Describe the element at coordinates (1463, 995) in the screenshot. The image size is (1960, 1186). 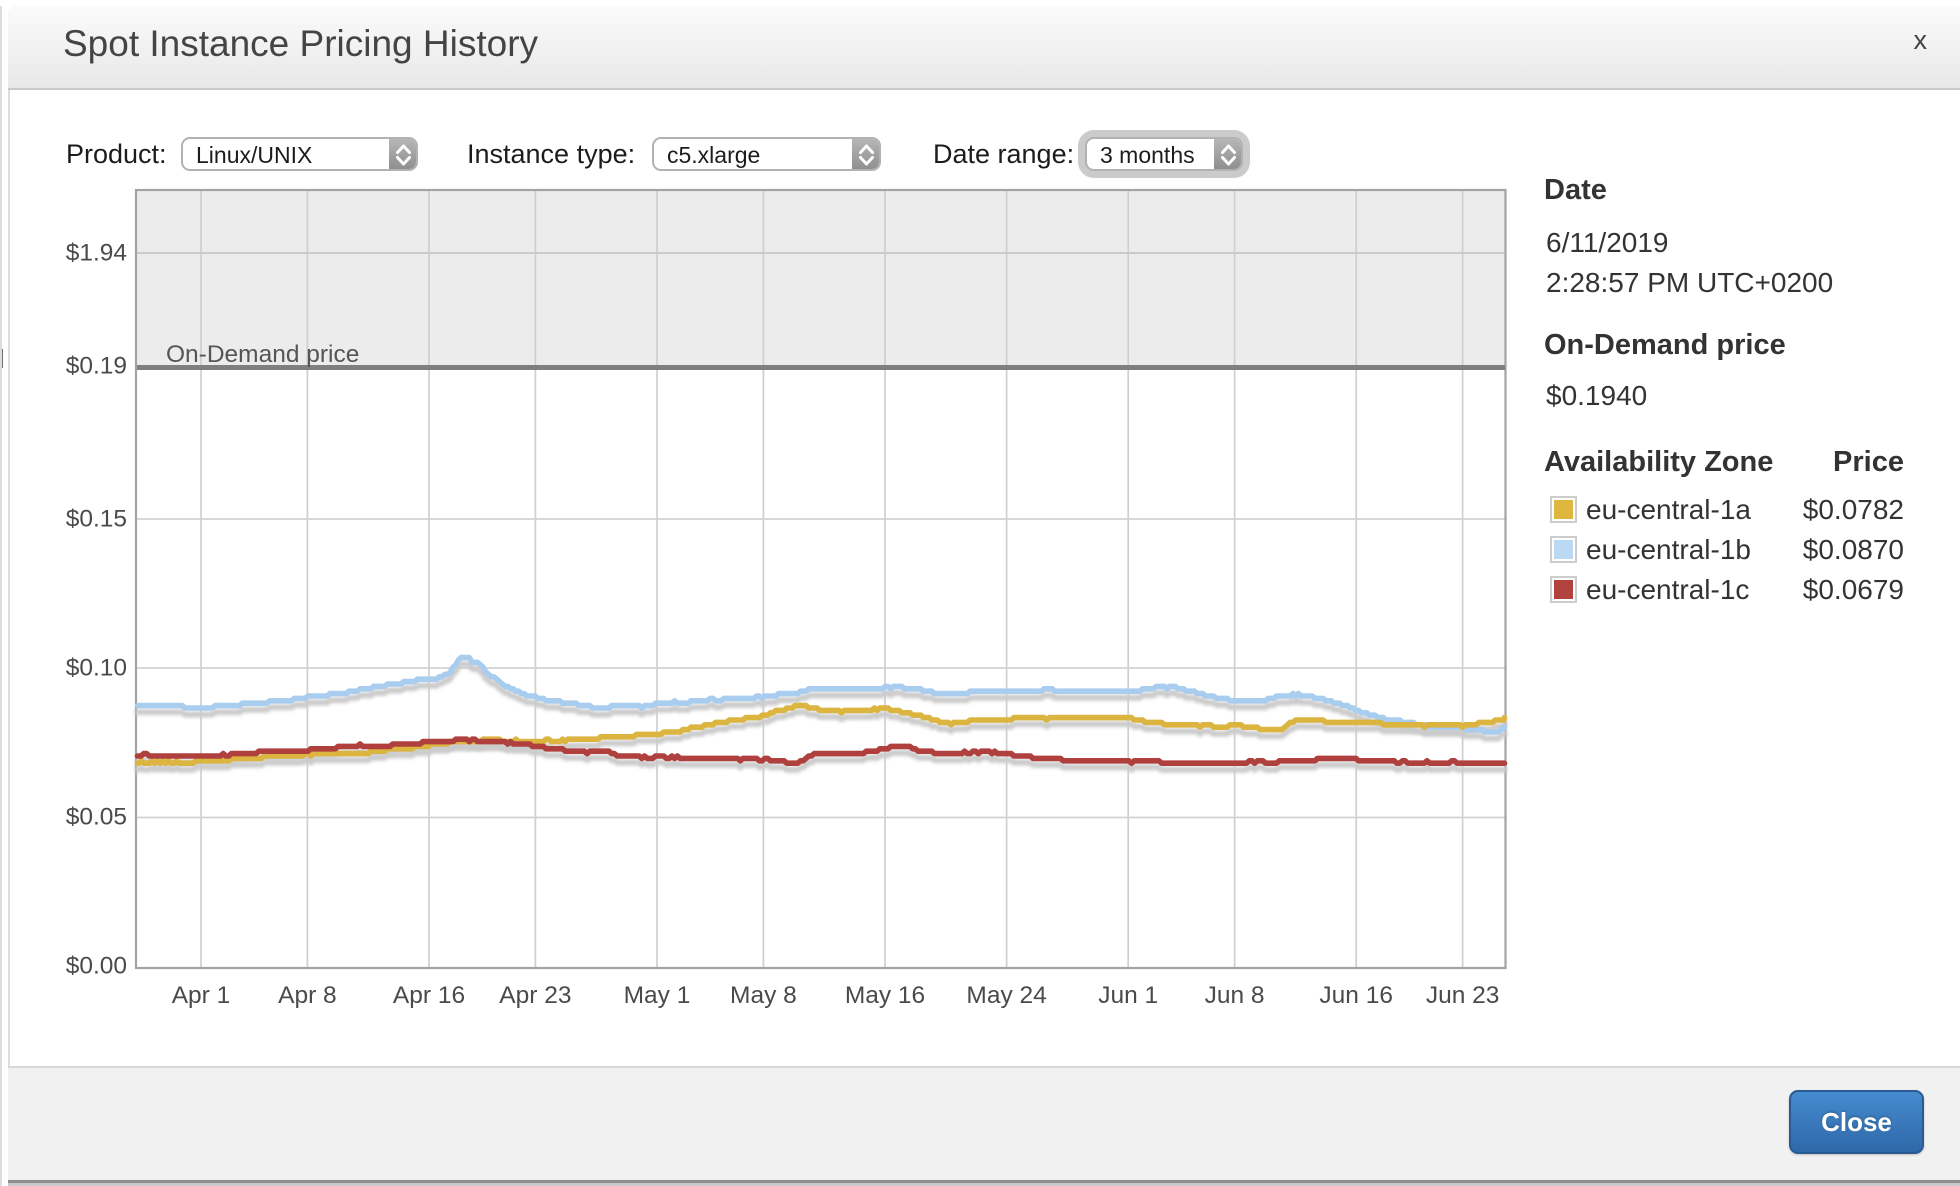
I see `svg-text: Jun 23` at that location.